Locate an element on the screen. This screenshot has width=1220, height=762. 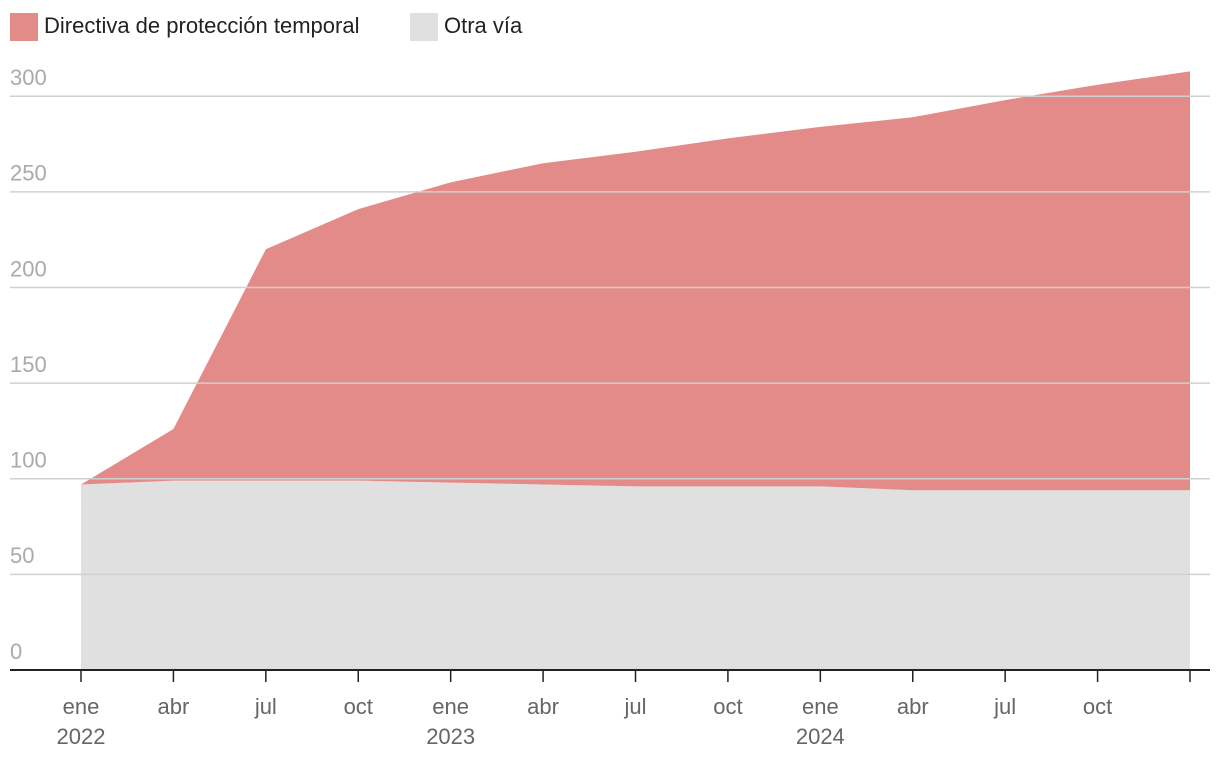
y-tick-label: 100 is located at coordinates (28, 460).